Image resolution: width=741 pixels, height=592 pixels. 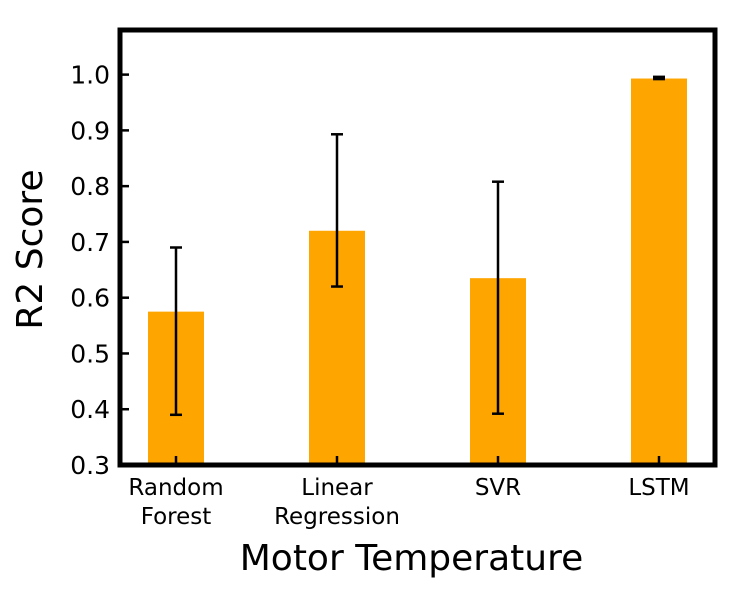 I want to click on y-tick-label: 0.3, so click(x=90, y=465).